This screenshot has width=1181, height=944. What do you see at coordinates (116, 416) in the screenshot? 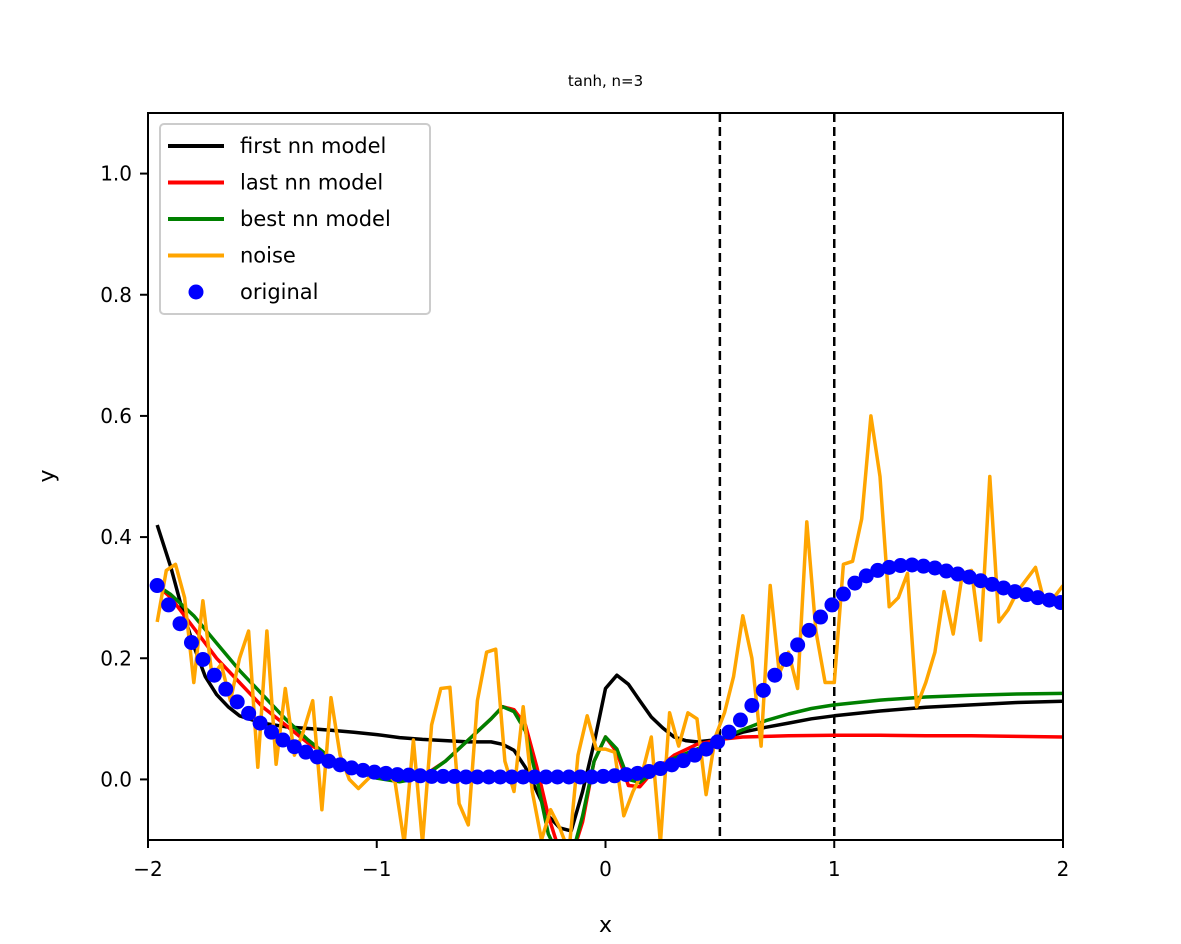
I see `y-tick-label-3: 0.6` at bounding box center [116, 416].